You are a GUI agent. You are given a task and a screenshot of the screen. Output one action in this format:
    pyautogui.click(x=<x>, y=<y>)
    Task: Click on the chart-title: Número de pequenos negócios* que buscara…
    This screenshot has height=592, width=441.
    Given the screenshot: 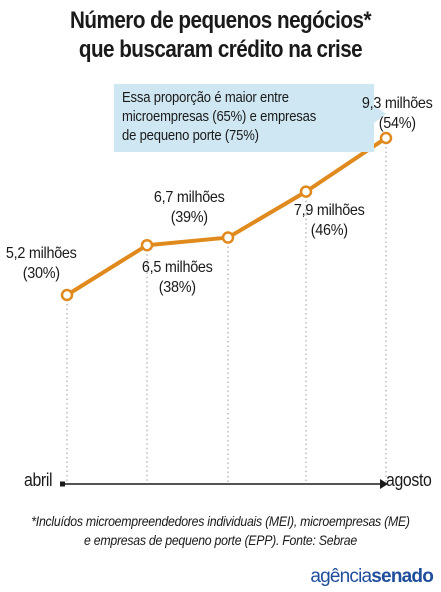 What is the action you would take?
    pyautogui.click(x=220, y=35)
    